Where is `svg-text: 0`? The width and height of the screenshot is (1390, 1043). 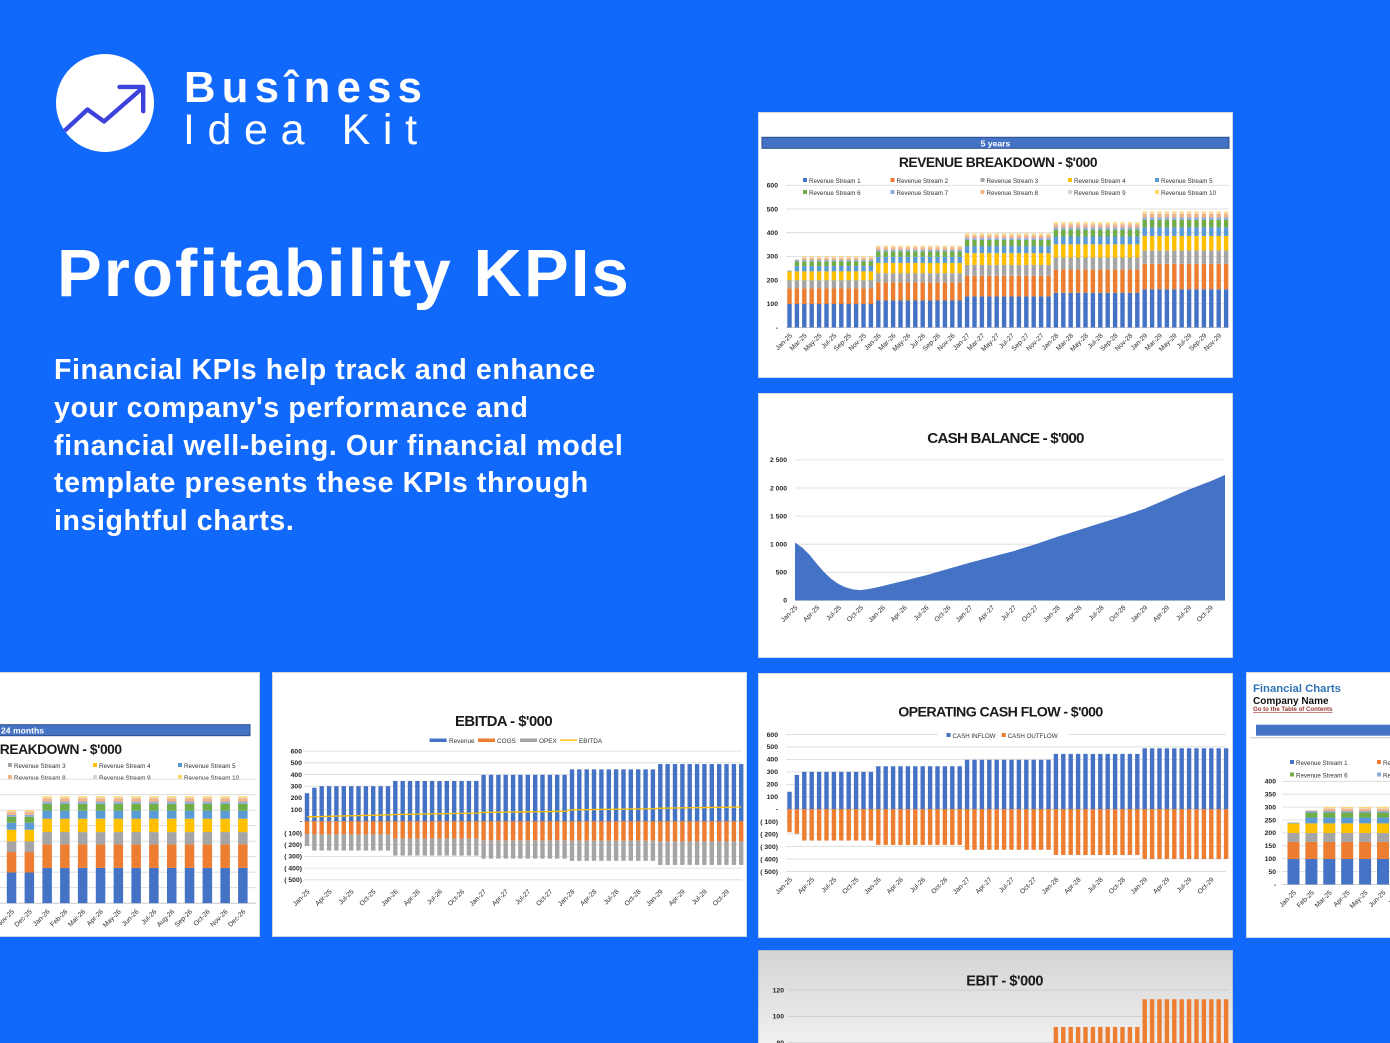 svg-text: 0 is located at coordinates (785, 601).